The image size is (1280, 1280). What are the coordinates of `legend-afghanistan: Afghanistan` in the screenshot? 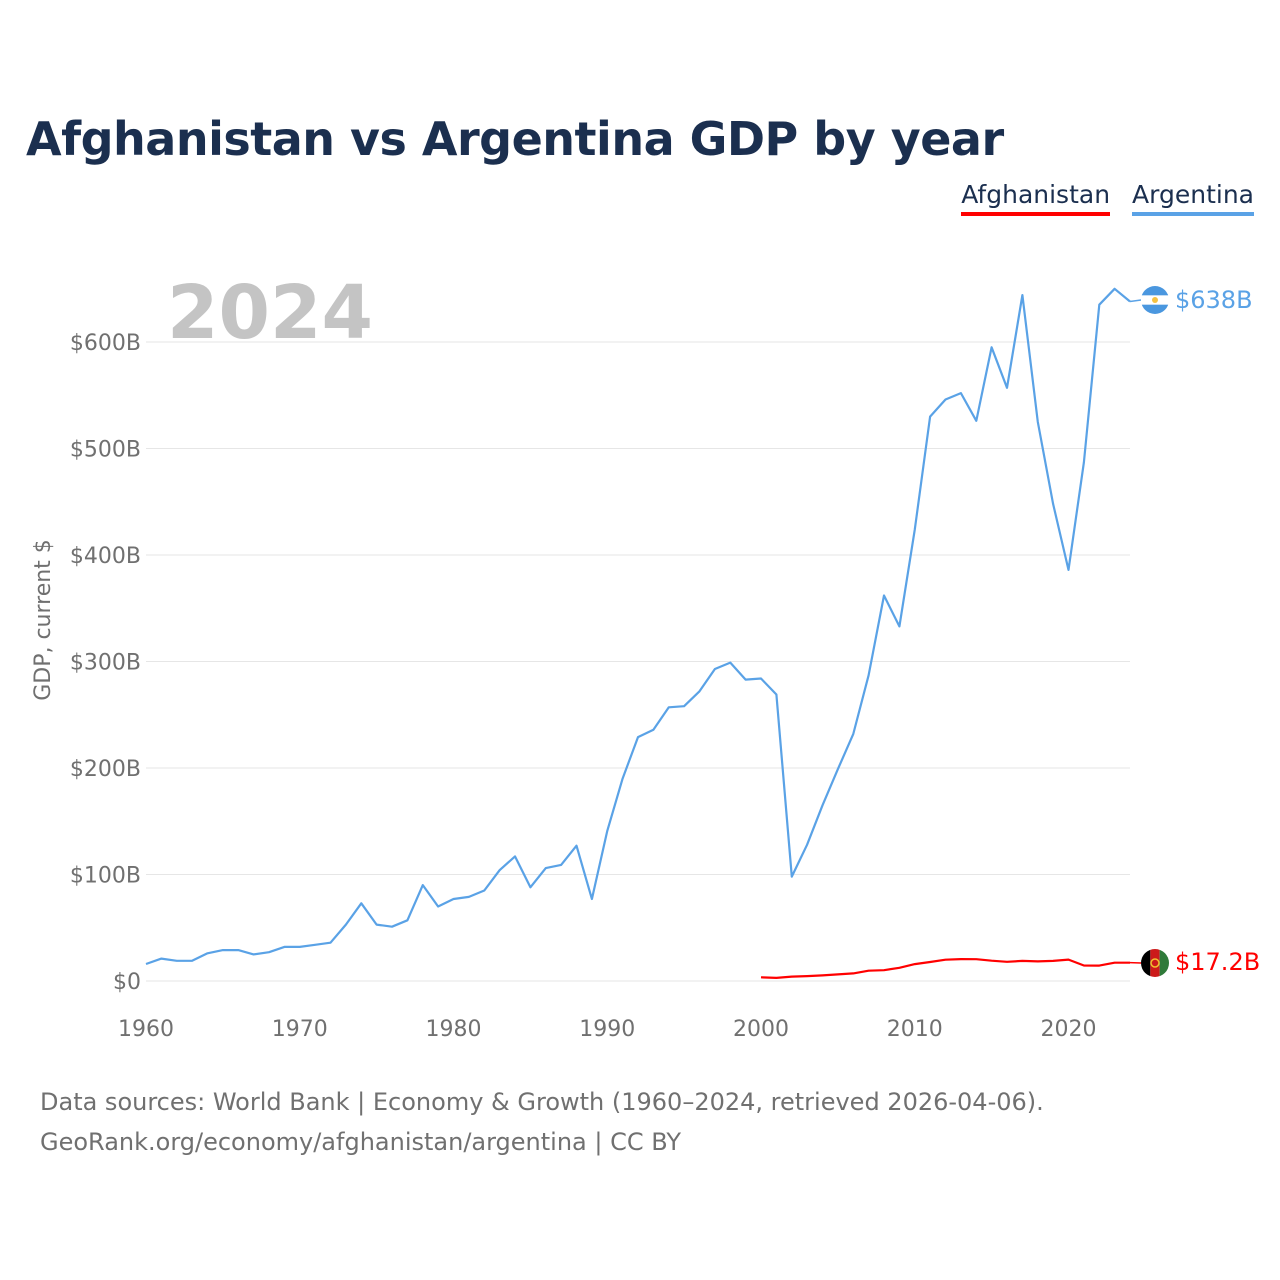 It's located at (1036, 198).